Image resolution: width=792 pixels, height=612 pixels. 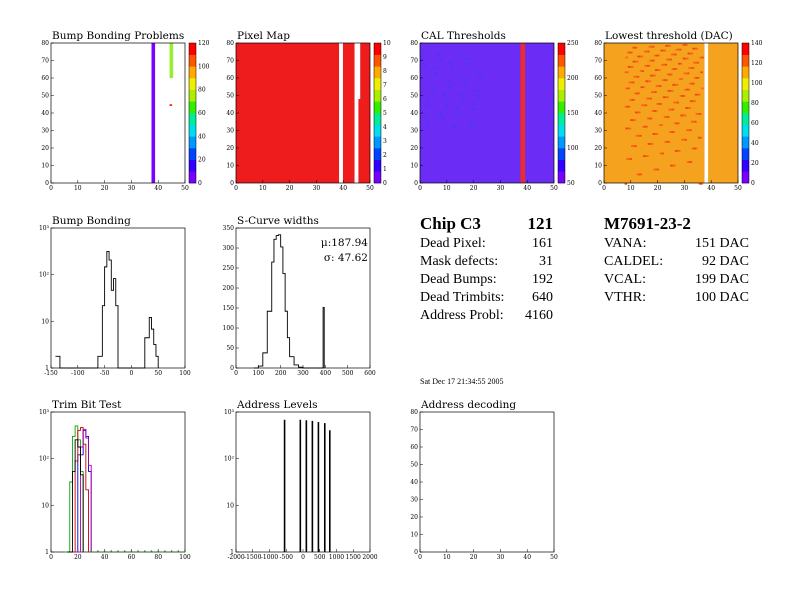 What do you see at coordinates (202, 90) in the screenshot?
I see `palette-tick-label: 80` at bounding box center [202, 90].